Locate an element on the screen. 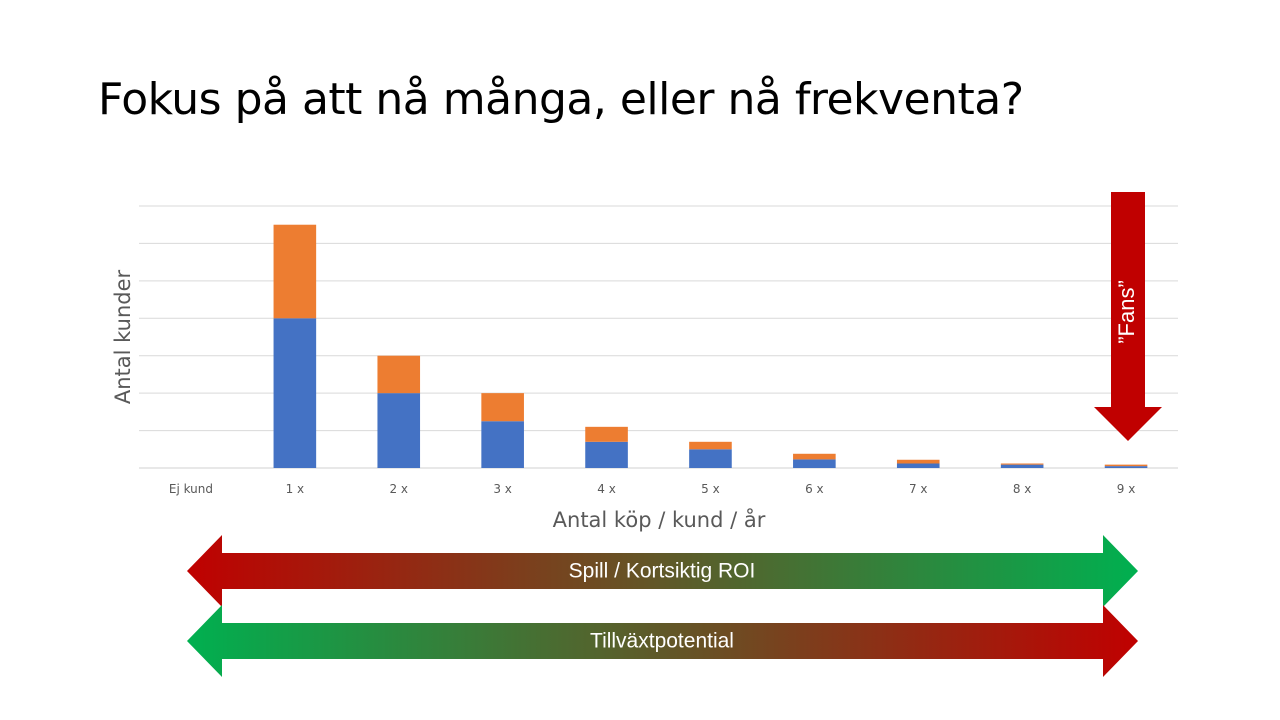 This screenshot has height=720, width=1280. roi-double-arrow is located at coordinates (662, 571).